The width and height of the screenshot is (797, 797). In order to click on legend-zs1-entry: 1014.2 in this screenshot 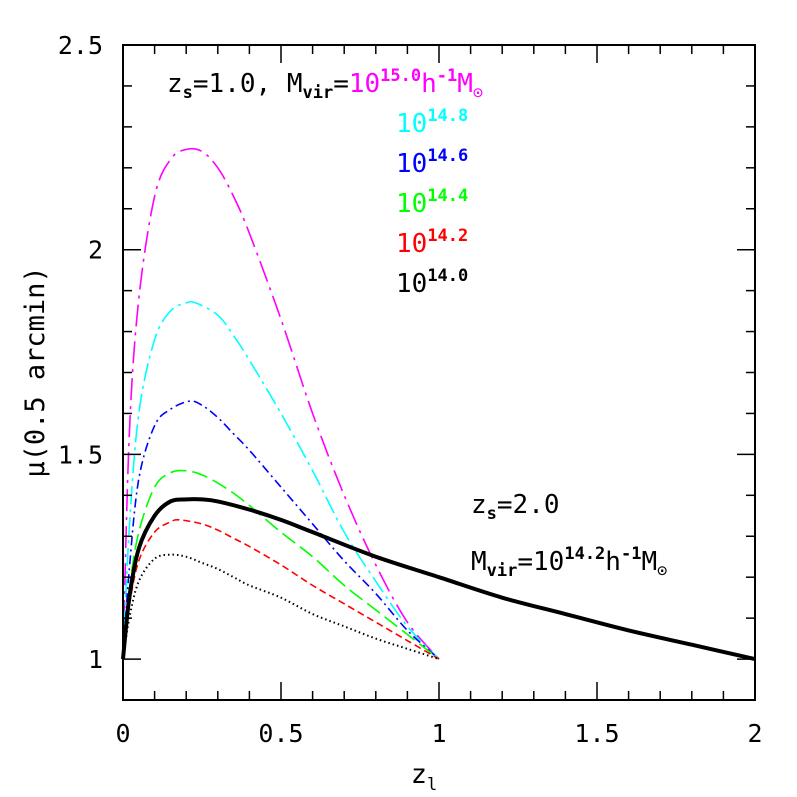, I will do `click(432, 242)`.